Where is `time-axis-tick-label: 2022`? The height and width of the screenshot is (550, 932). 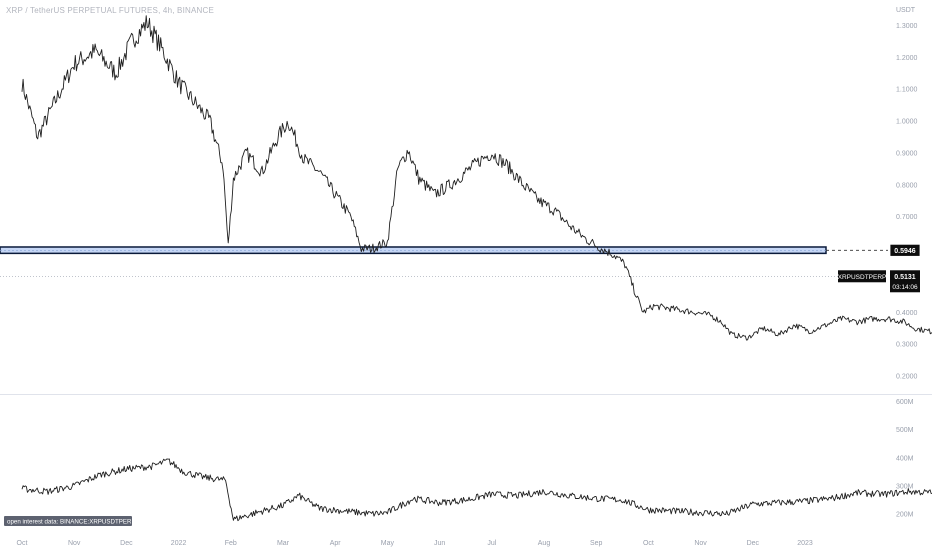 time-axis-tick-label: 2022 is located at coordinates (179, 543).